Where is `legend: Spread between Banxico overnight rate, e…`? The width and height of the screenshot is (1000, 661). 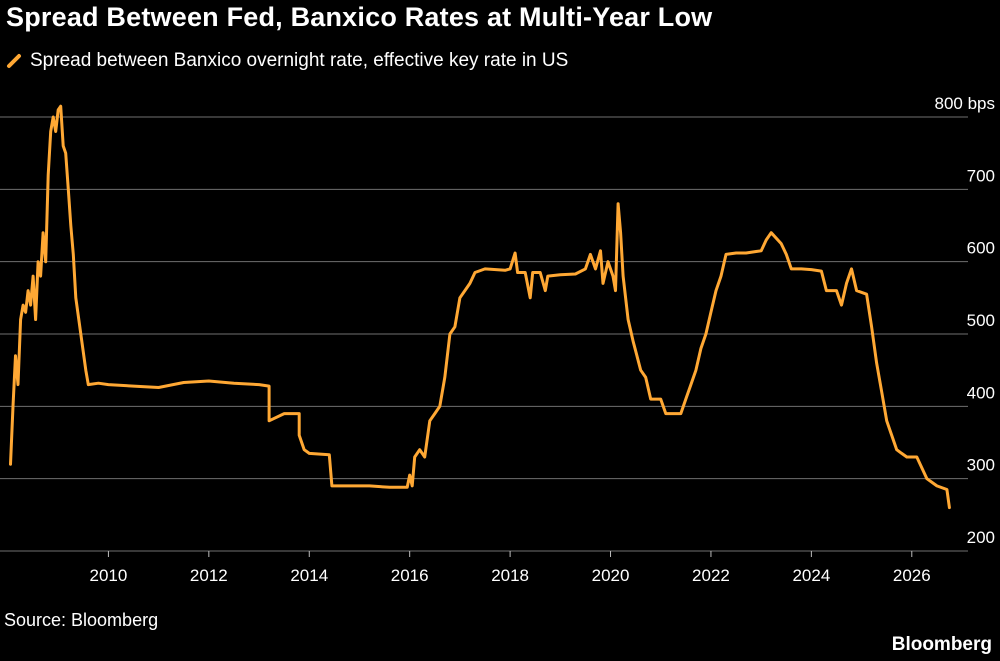
legend: Spread between Banxico overnight rate, e… is located at coordinates (287, 61).